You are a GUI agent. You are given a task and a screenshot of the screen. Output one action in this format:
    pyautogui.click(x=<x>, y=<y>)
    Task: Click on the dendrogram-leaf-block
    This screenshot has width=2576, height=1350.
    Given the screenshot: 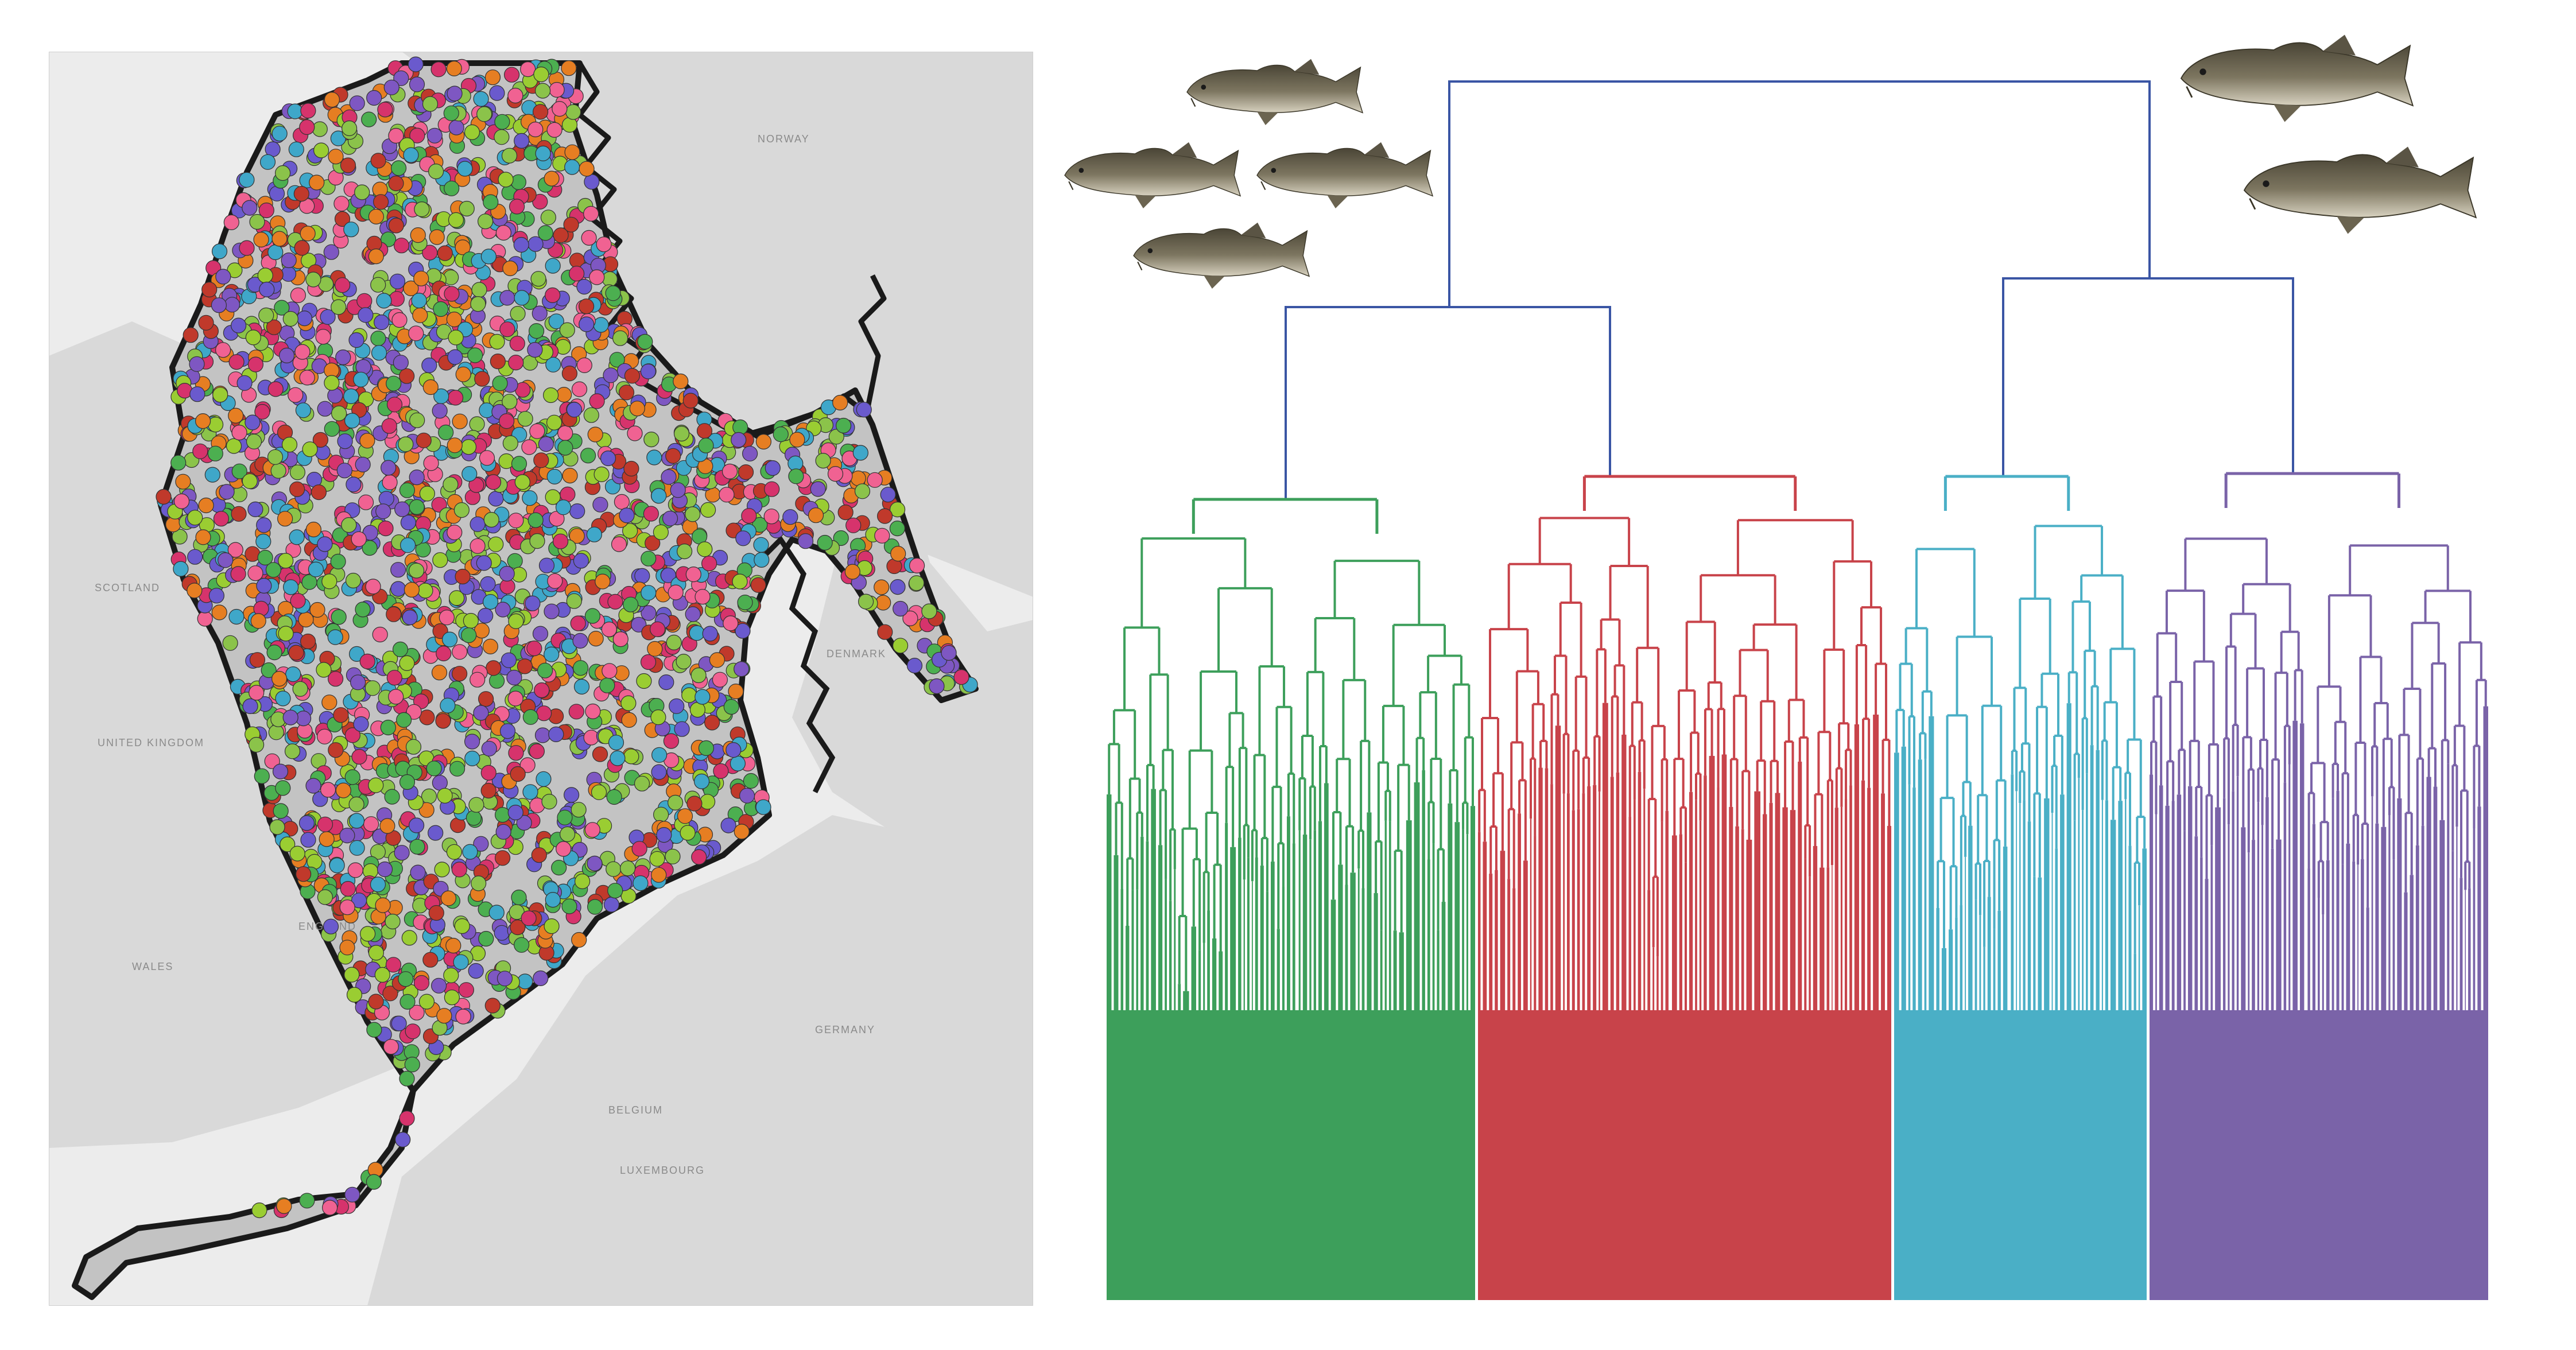 What is the action you would take?
    pyautogui.click(x=2020, y=1155)
    